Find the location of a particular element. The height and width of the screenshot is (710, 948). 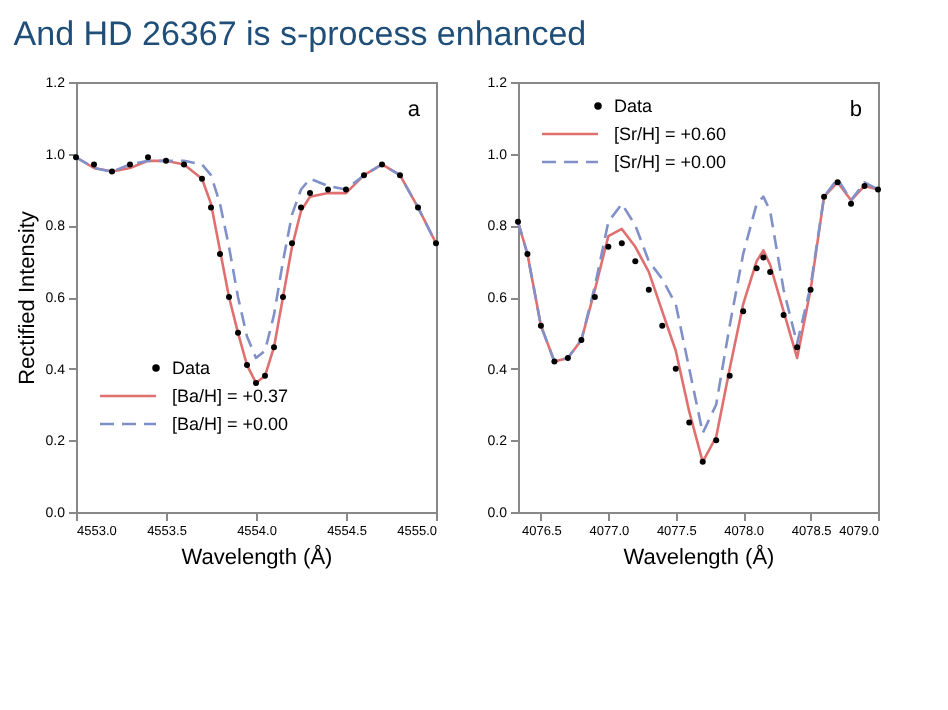

chart-title: And HD 26367 is s-process enhanced is located at coordinates (300, 34).